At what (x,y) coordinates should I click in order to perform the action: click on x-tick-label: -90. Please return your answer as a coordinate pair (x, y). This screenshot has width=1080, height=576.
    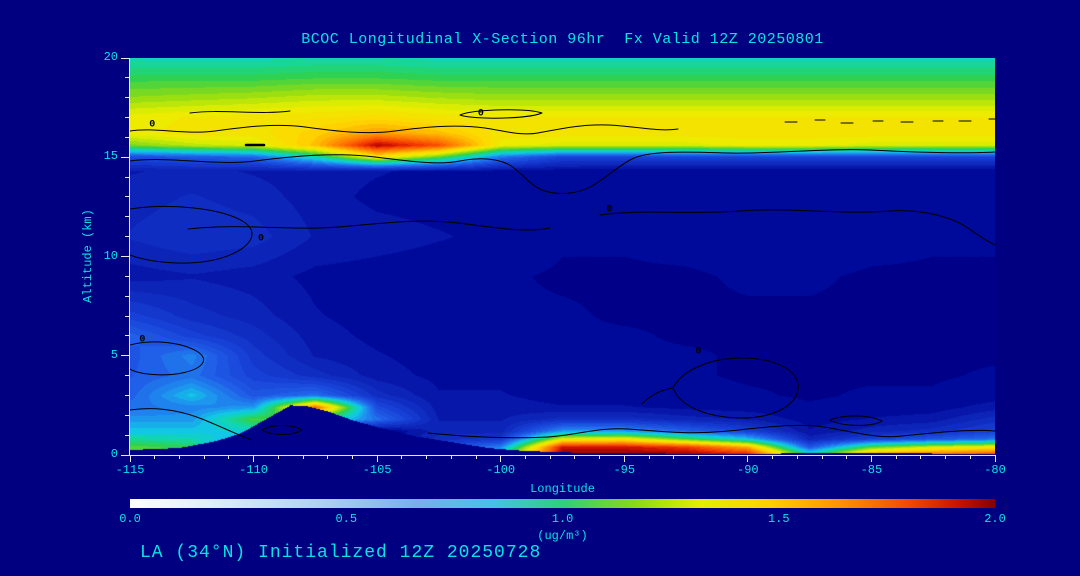
    Looking at the image, I should click on (748, 470).